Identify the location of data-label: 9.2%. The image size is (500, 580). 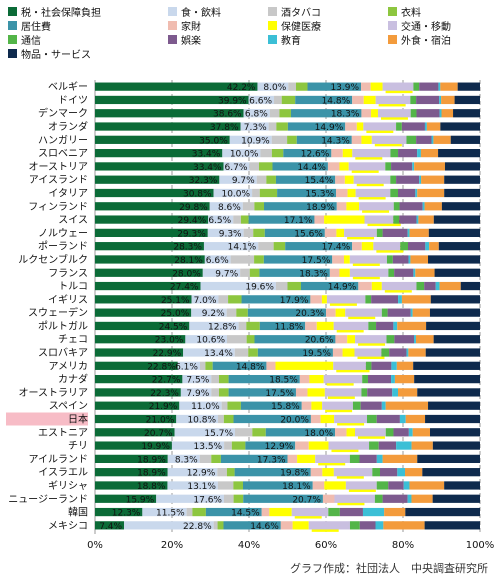
(213, 314).